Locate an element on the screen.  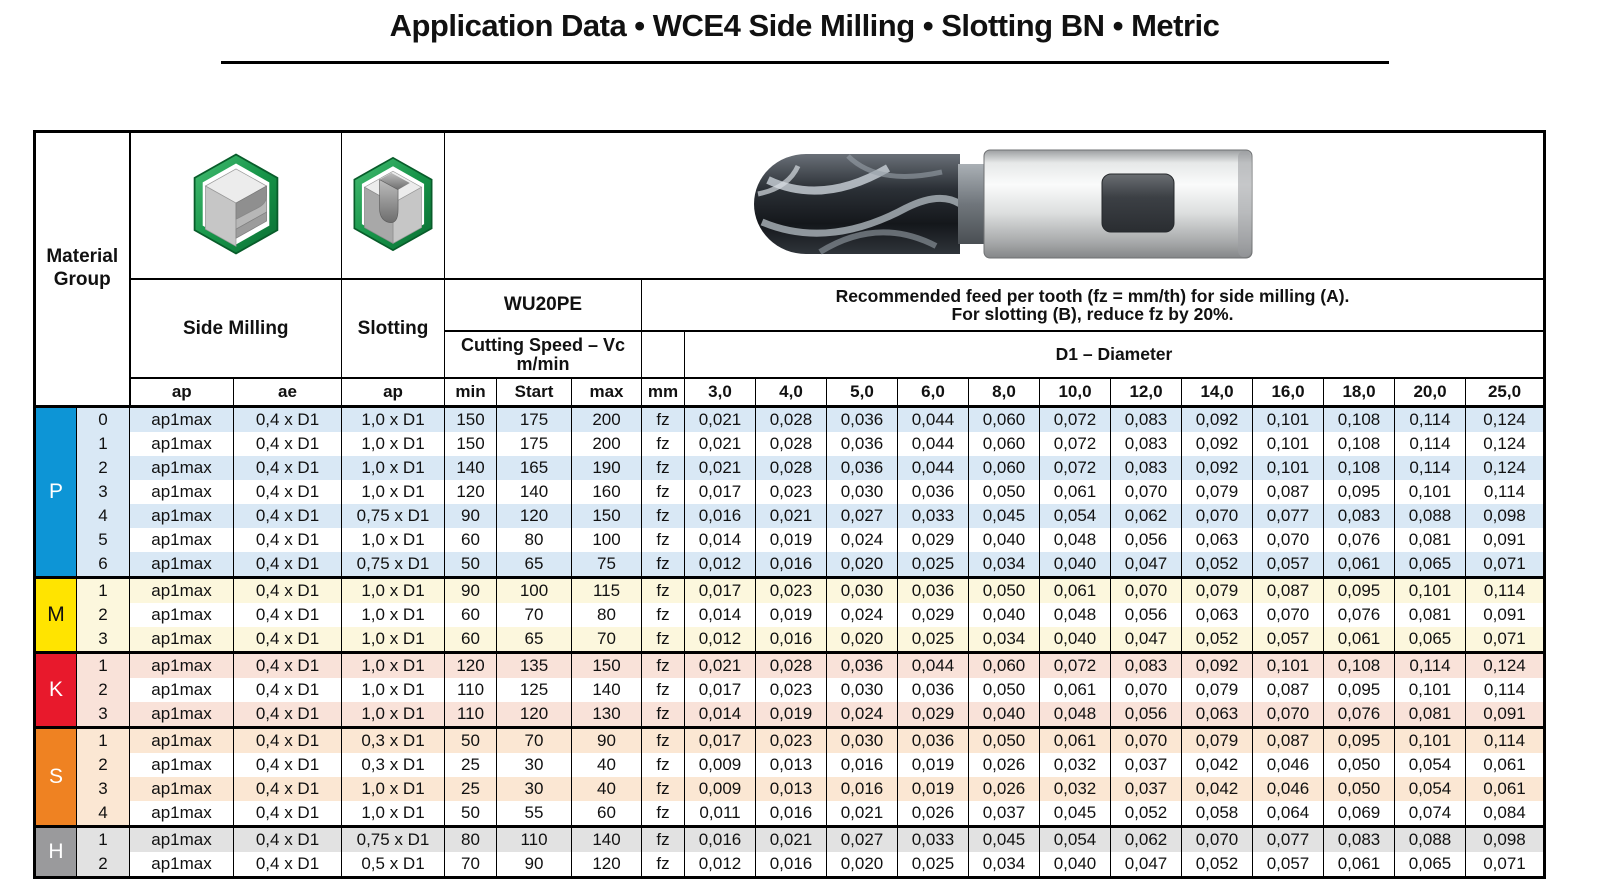
cell-fz-d14,0: 0,092 is located at coordinates (1217, 664).